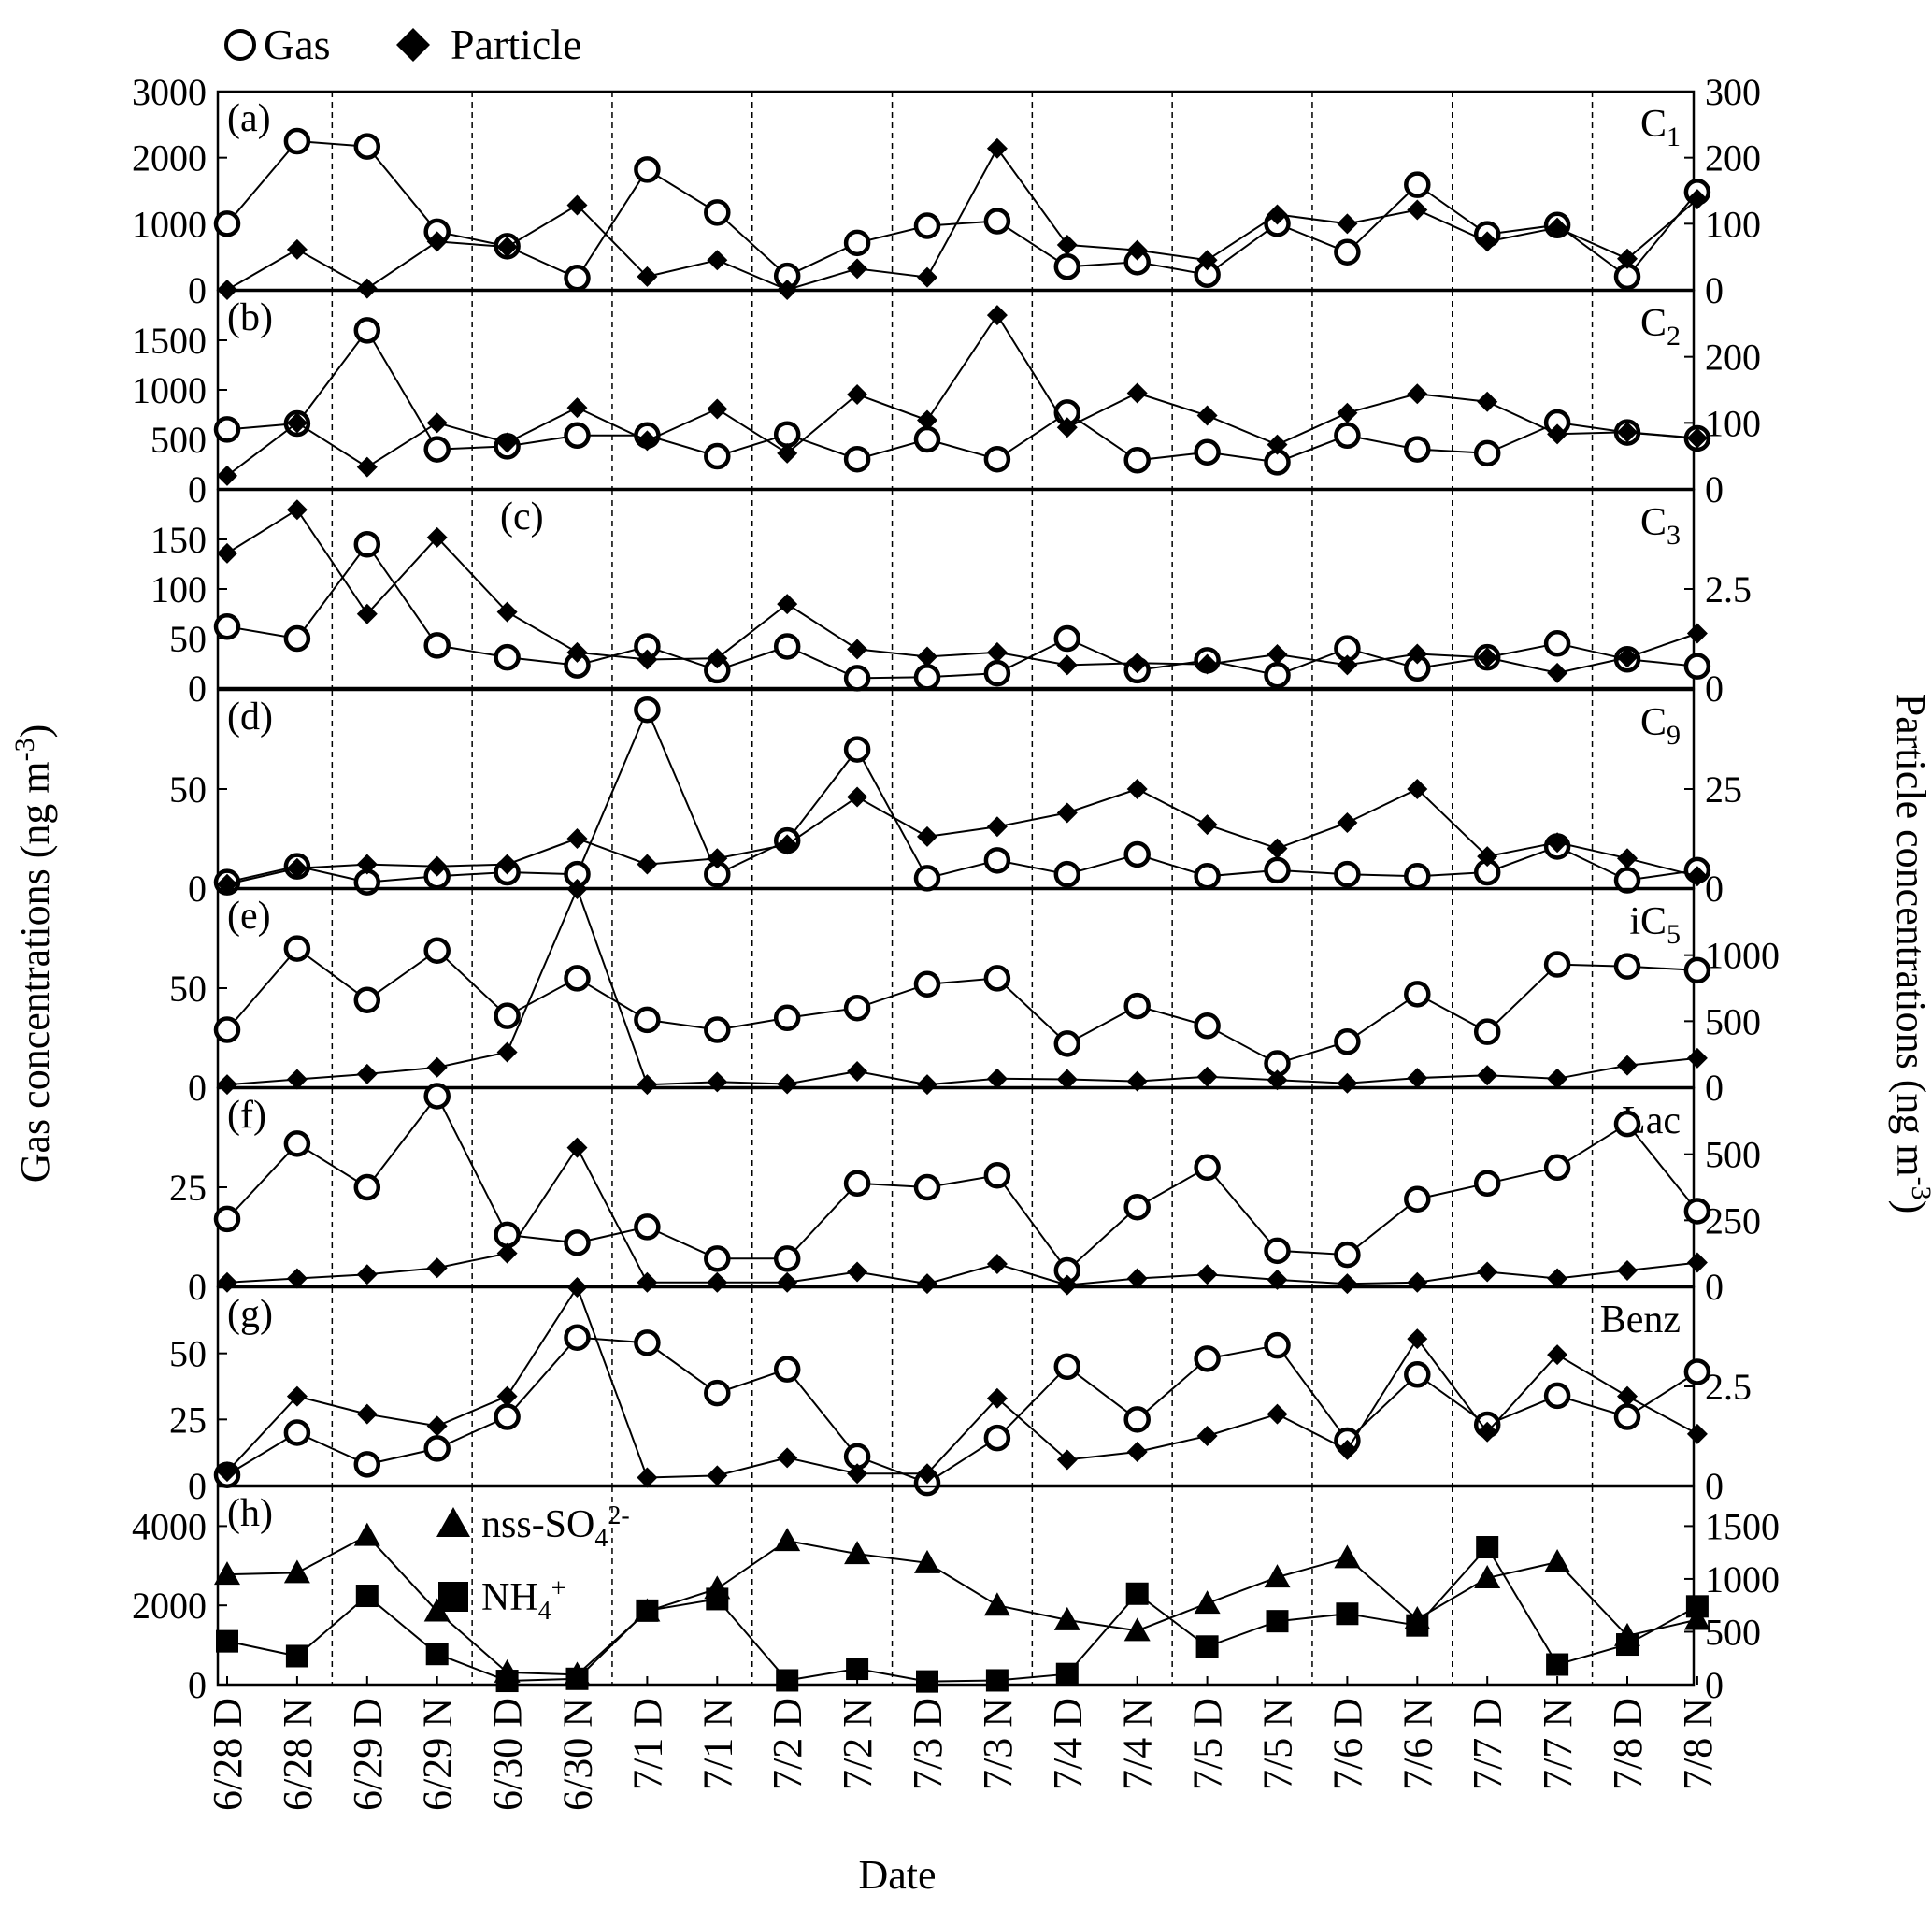 Image resolution: width=1932 pixels, height=1909 pixels. Describe the element at coordinates (197, 688) in the screenshot. I see `panel-c-left-tick-label-0: 0` at that location.